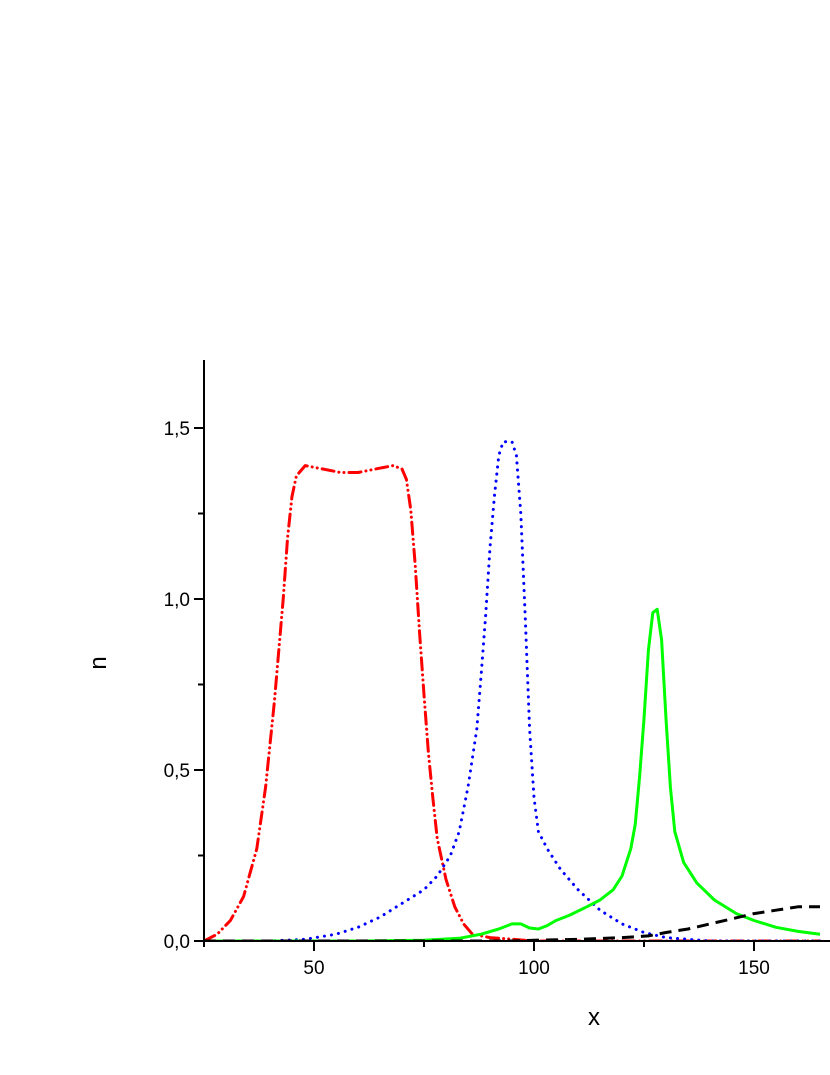 The height and width of the screenshot is (1075, 830). Describe the element at coordinates (313, 968) in the screenshot. I see `x-tick-label: 50` at that location.